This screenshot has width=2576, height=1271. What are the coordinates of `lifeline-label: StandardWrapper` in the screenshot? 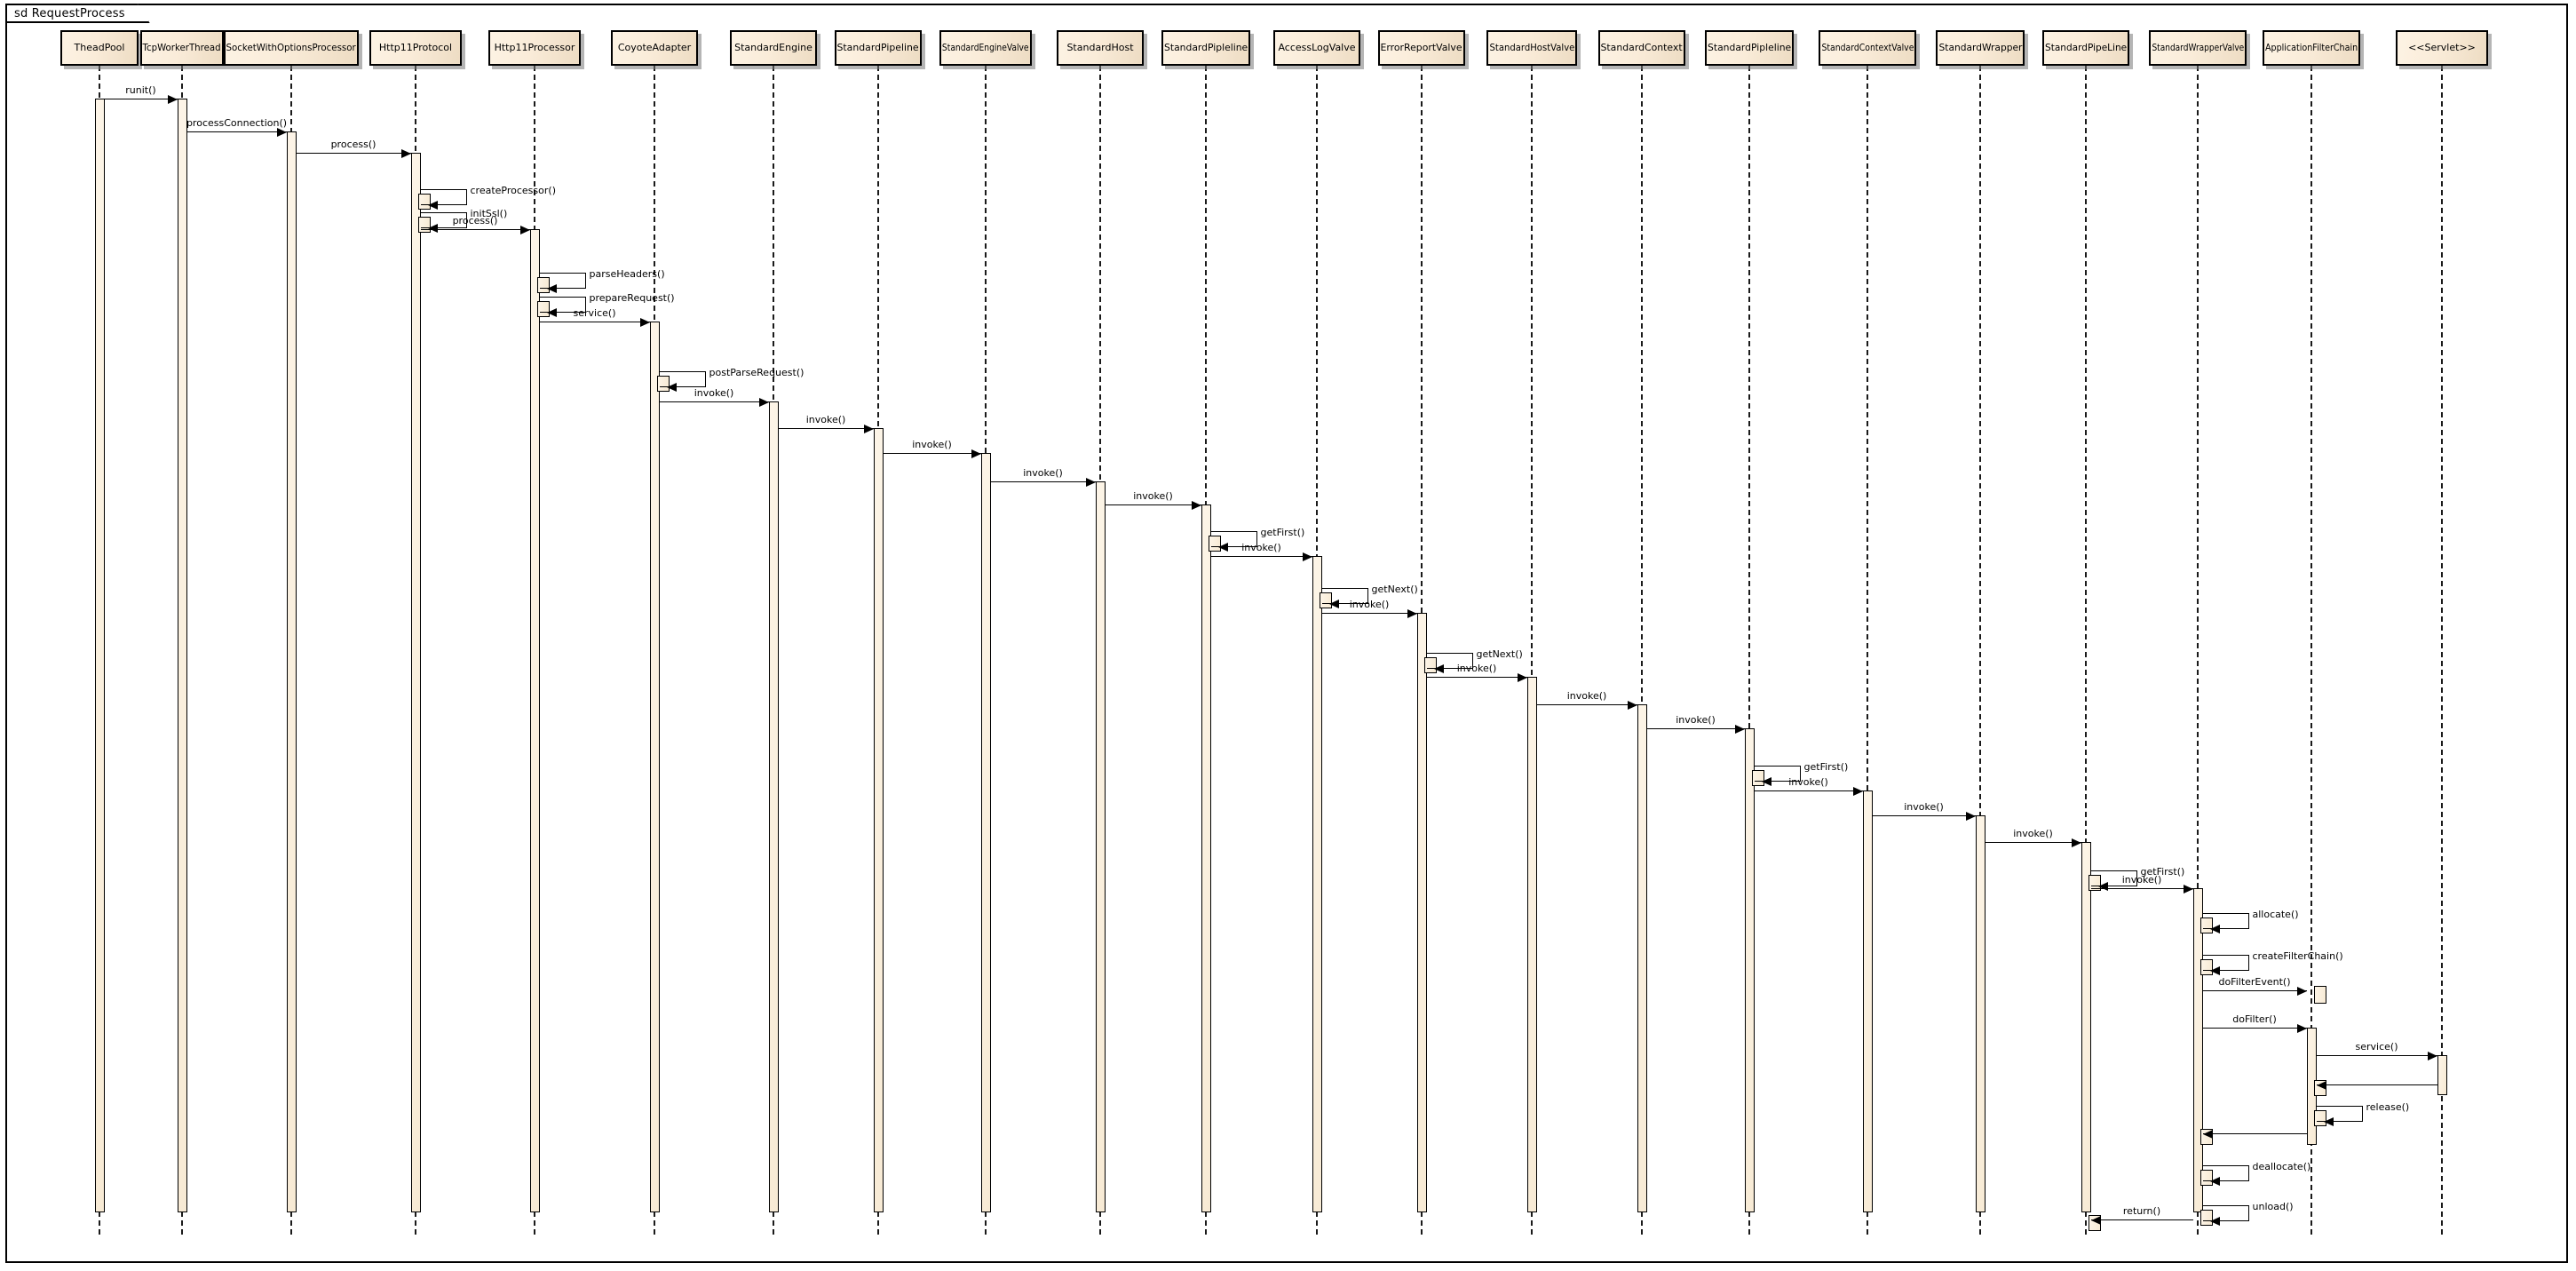 It's located at (1980, 48).